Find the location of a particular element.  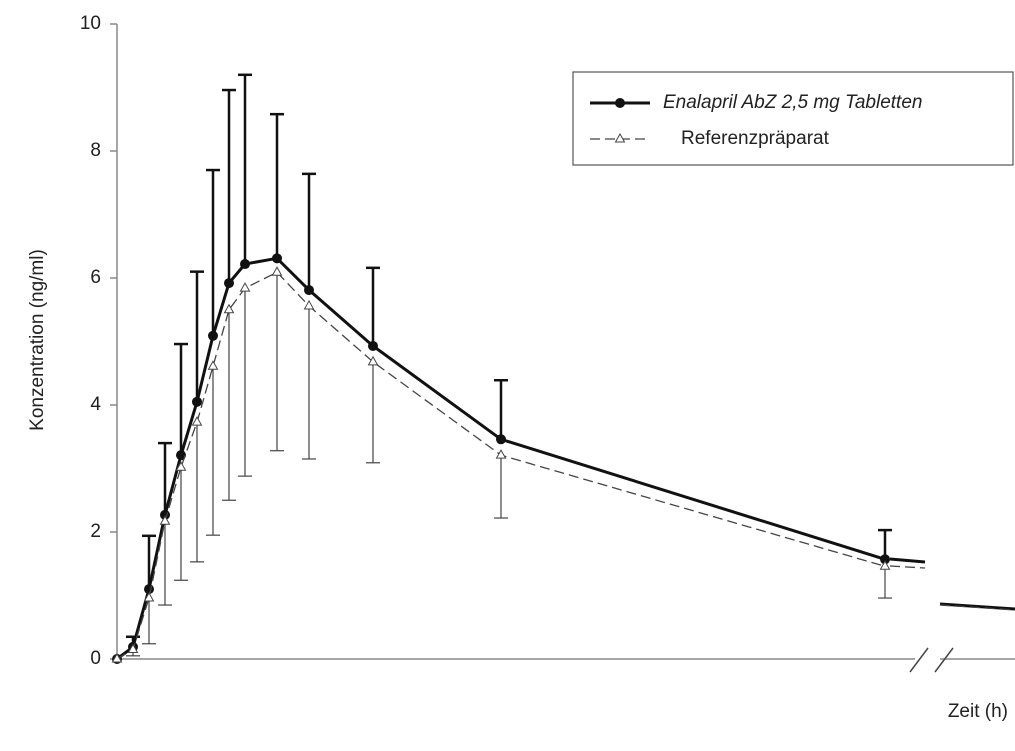

y-axis-label: Konzentration (ng/ml) is located at coordinates (37, 340).